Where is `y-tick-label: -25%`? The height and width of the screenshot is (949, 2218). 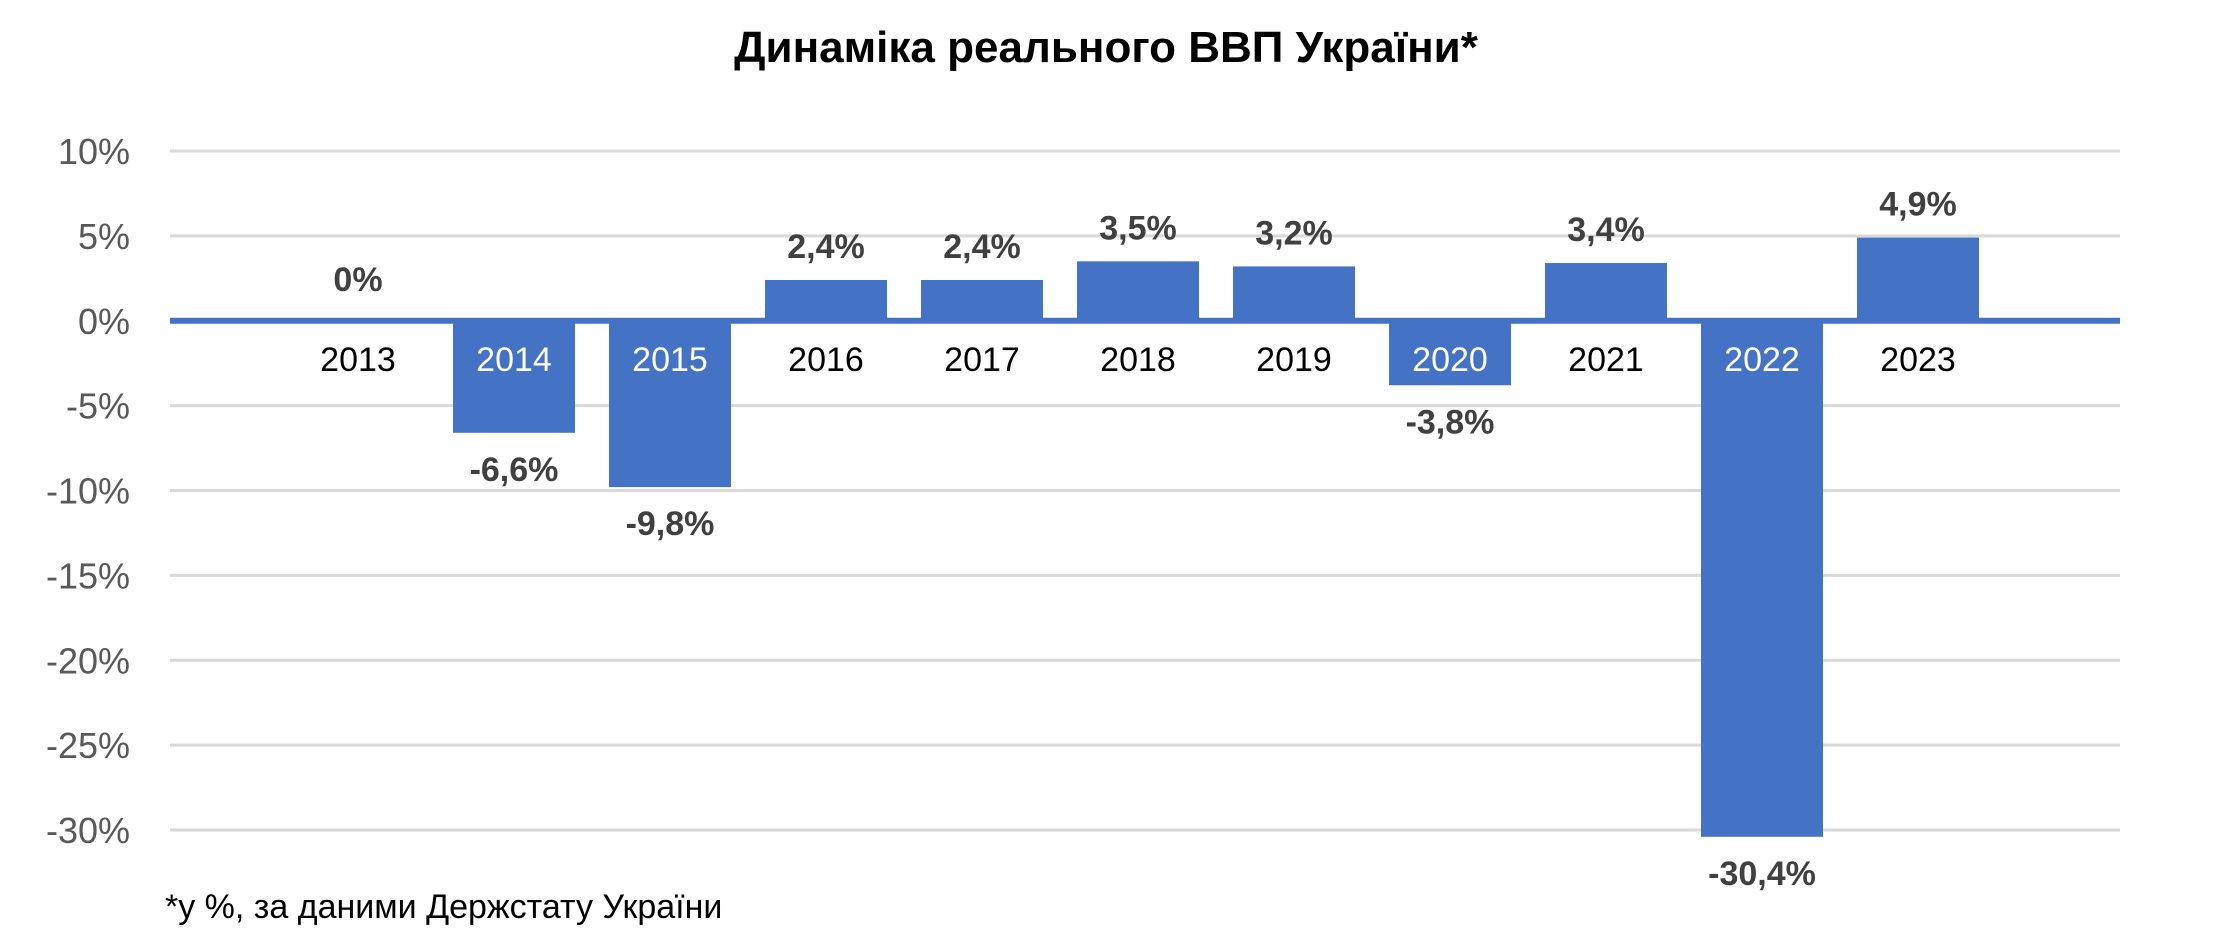 y-tick-label: -25% is located at coordinates (88, 745).